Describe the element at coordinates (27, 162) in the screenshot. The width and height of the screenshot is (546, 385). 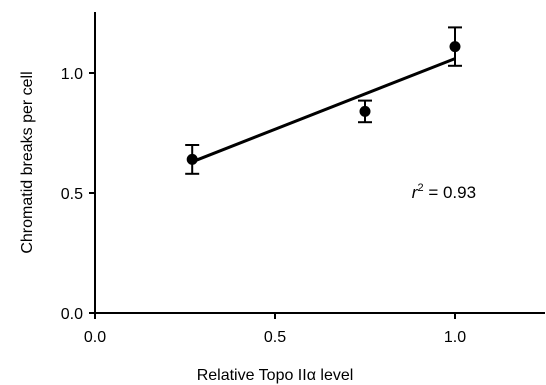
I see `y-axis-label: Chromatid breaks per cell` at that location.